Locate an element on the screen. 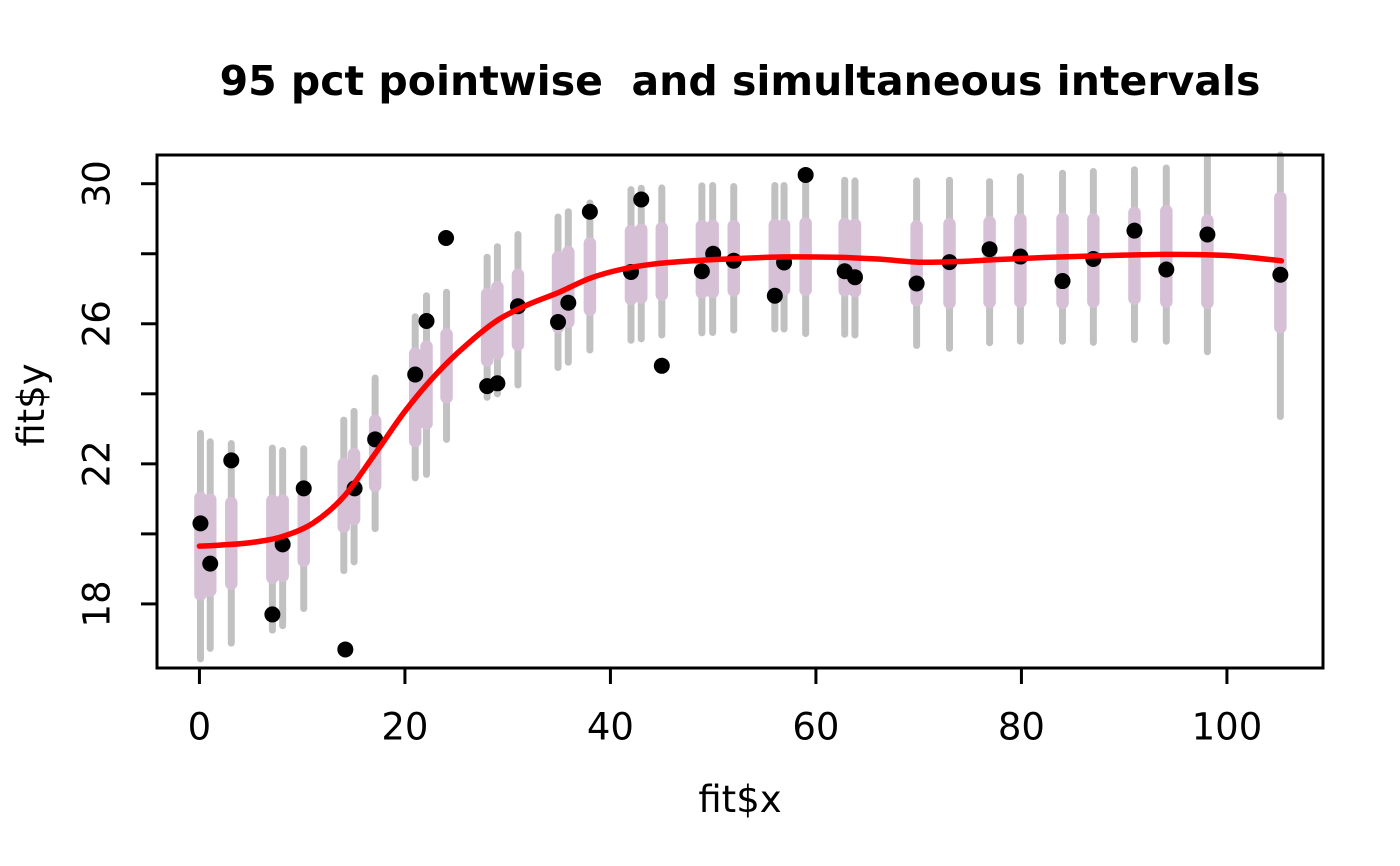 Image resolution: width=1400 pixels, height=866 pixels. x-tick-label: 40 is located at coordinates (610, 727).